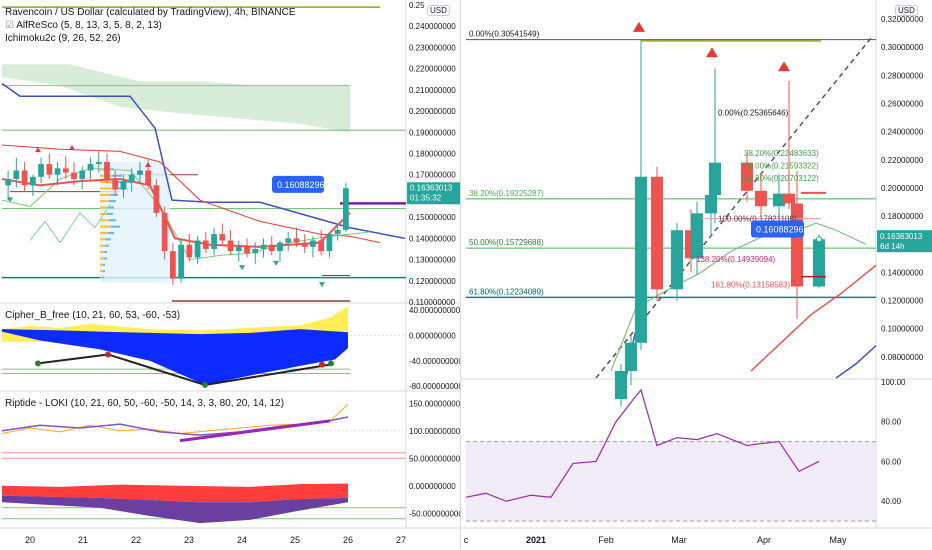 The height and width of the screenshot is (550, 932). Describe the element at coordinates (63, 38) in the screenshot. I see `left-indicator-ichimoku: Ichimoku2c (9, 26, 52, 26)` at that location.